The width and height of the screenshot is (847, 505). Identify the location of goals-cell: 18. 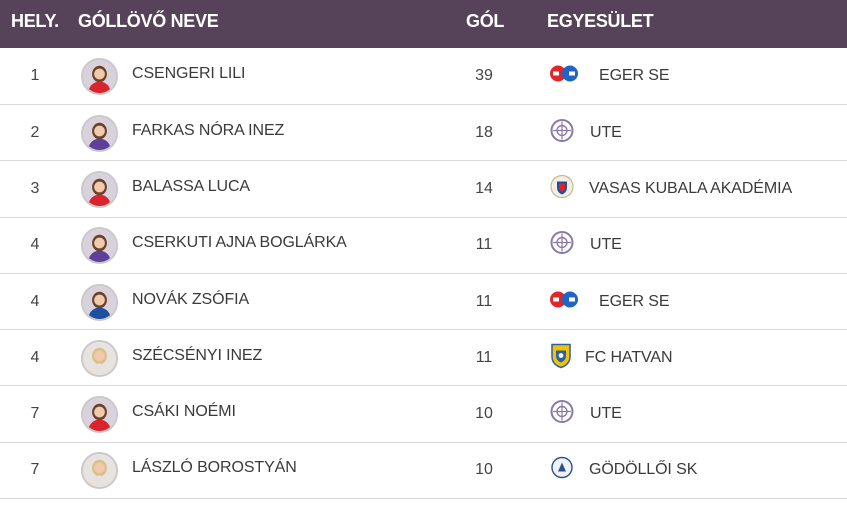
(484, 132).